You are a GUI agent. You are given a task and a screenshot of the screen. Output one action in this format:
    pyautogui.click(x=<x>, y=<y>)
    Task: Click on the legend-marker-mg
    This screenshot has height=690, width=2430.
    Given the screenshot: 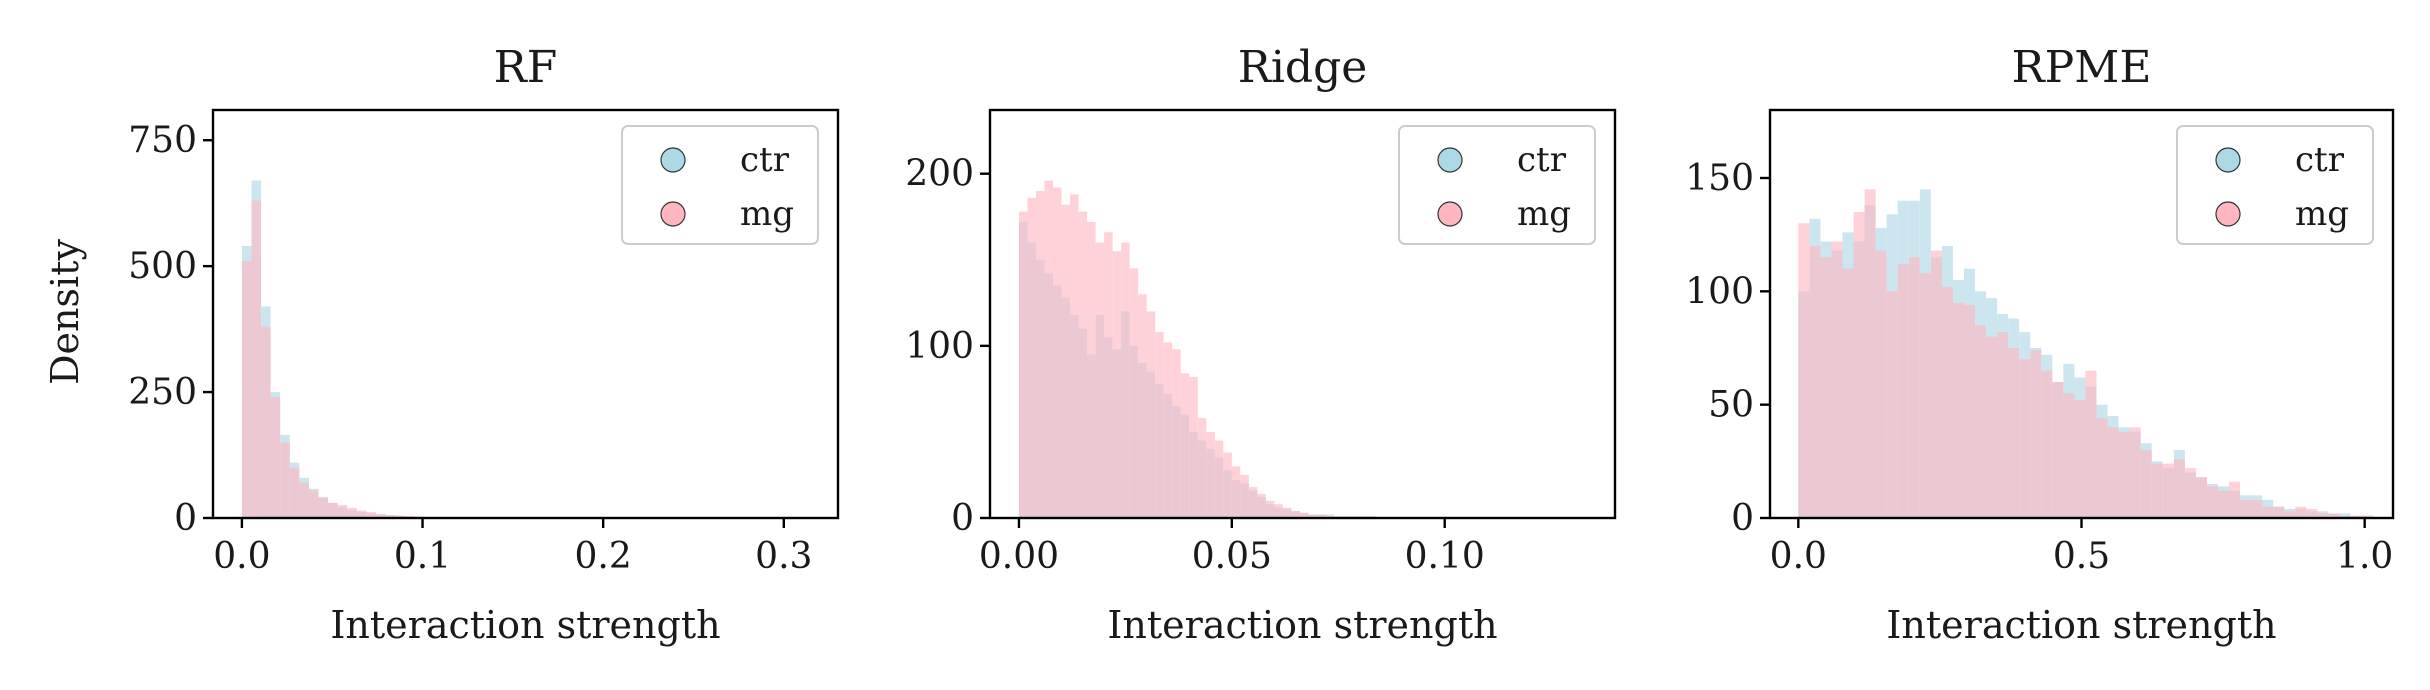 What is the action you would take?
    pyautogui.click(x=1450, y=214)
    